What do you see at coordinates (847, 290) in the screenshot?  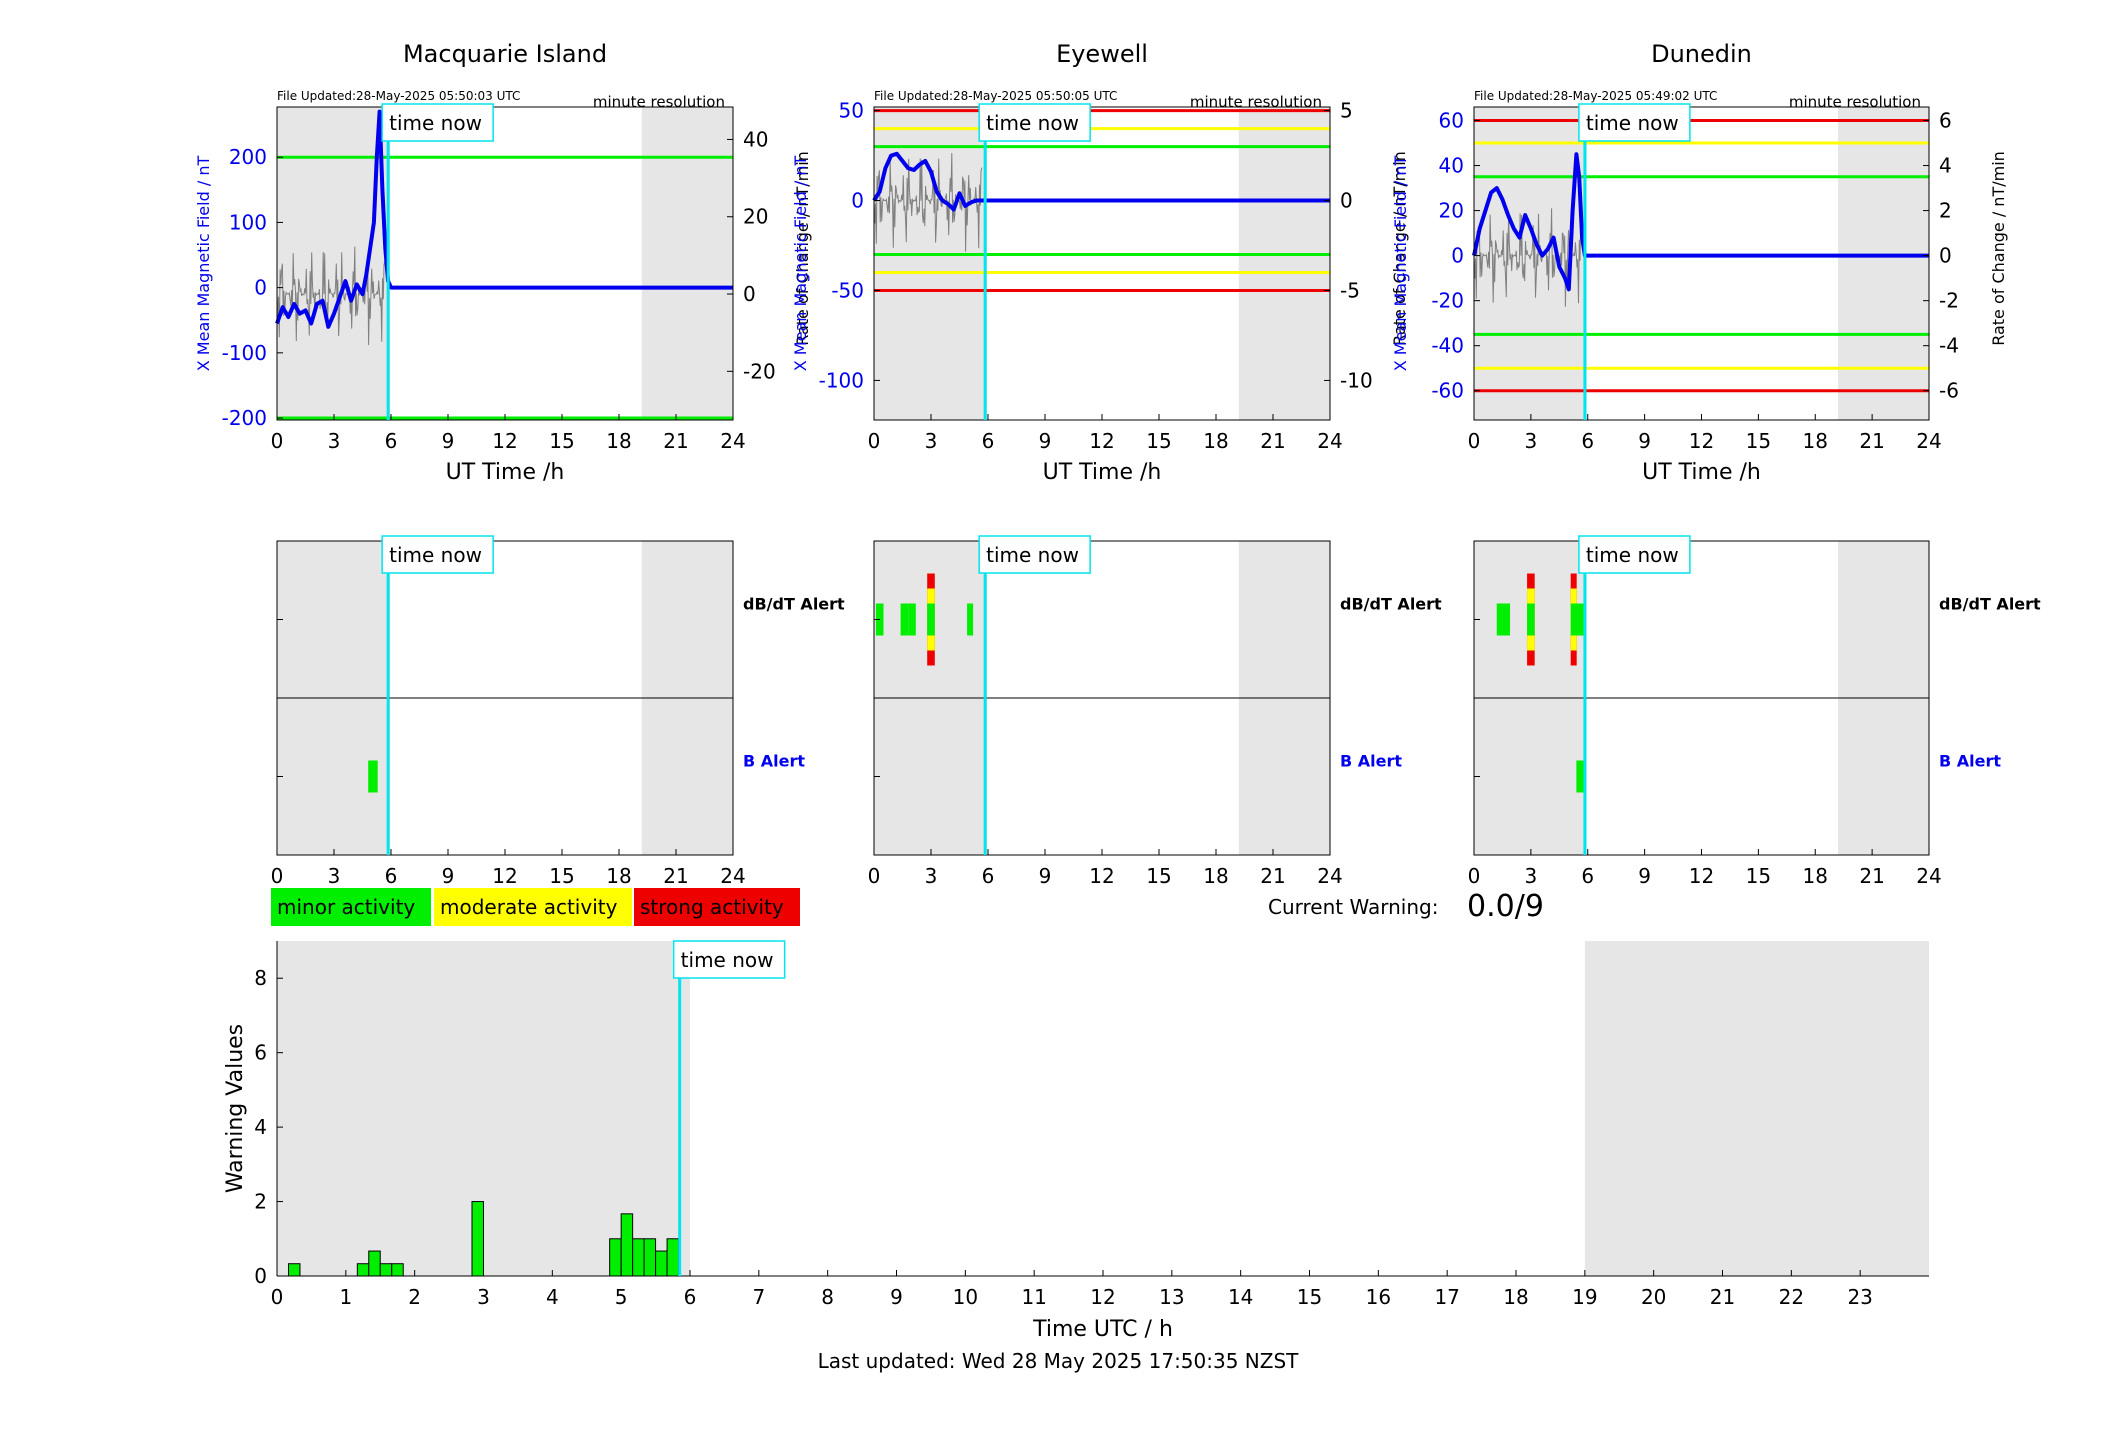 I see `y-tick-label: -50` at bounding box center [847, 290].